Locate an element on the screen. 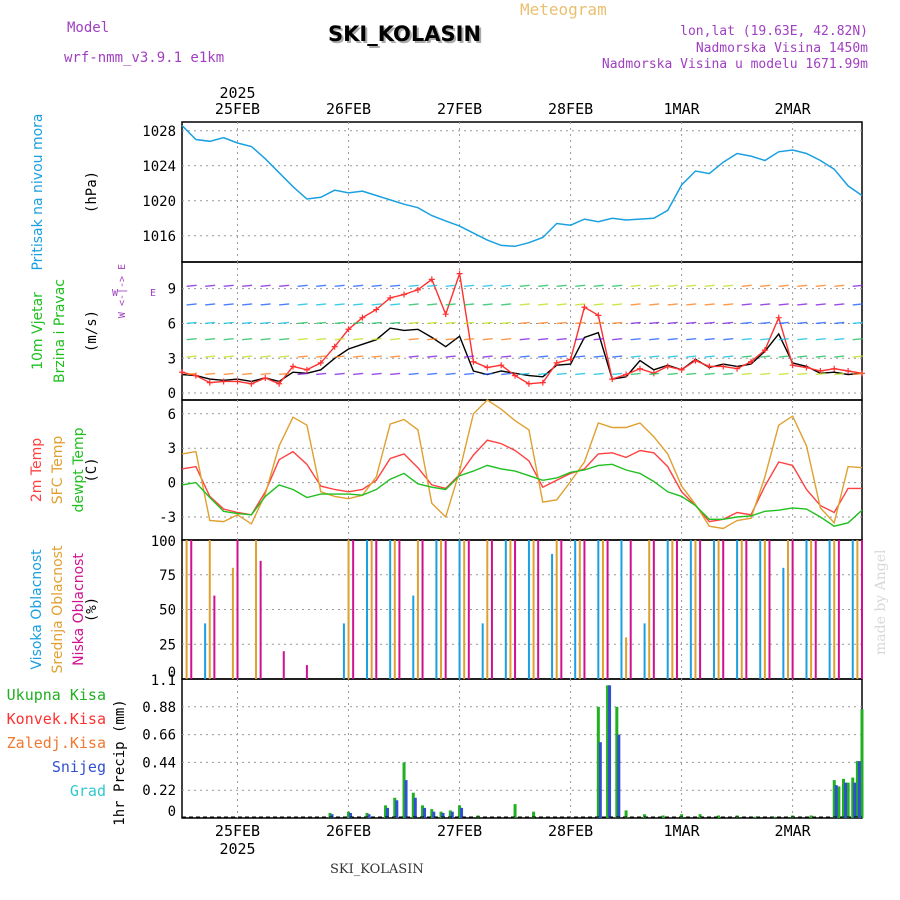 Image resolution: width=900 pixels, height=900 pixels. y-tick-precip-1: 0.22 is located at coordinates (159, 791).